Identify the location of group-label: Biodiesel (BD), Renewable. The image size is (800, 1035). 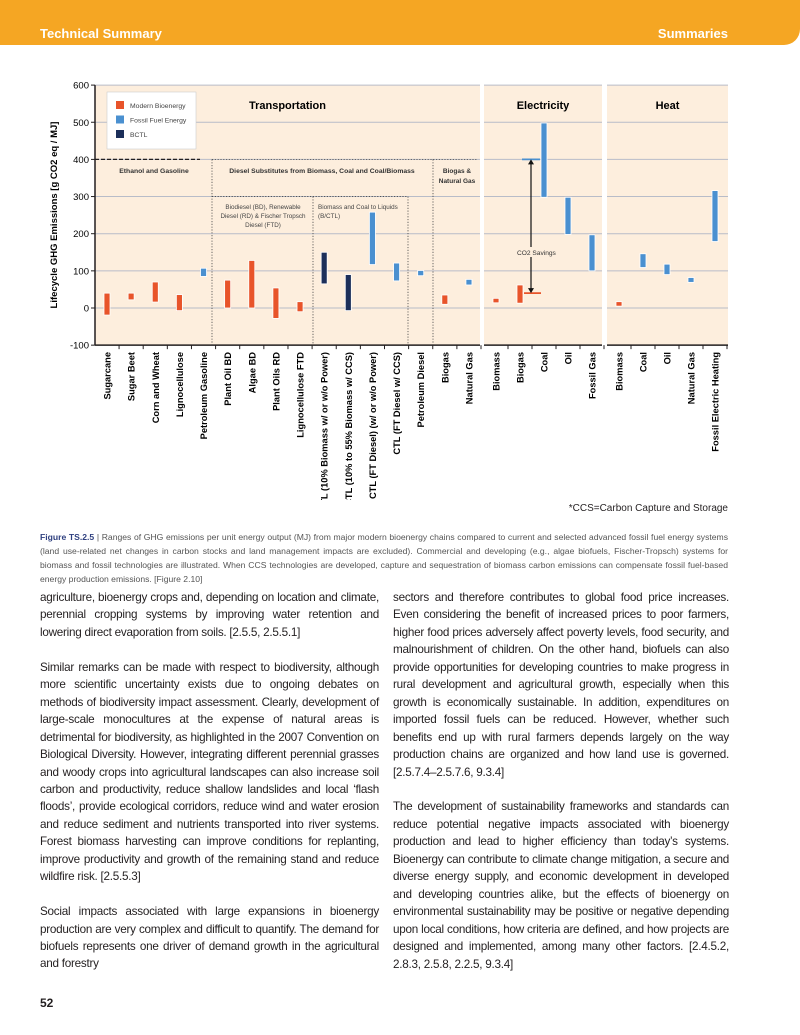
(263, 207).